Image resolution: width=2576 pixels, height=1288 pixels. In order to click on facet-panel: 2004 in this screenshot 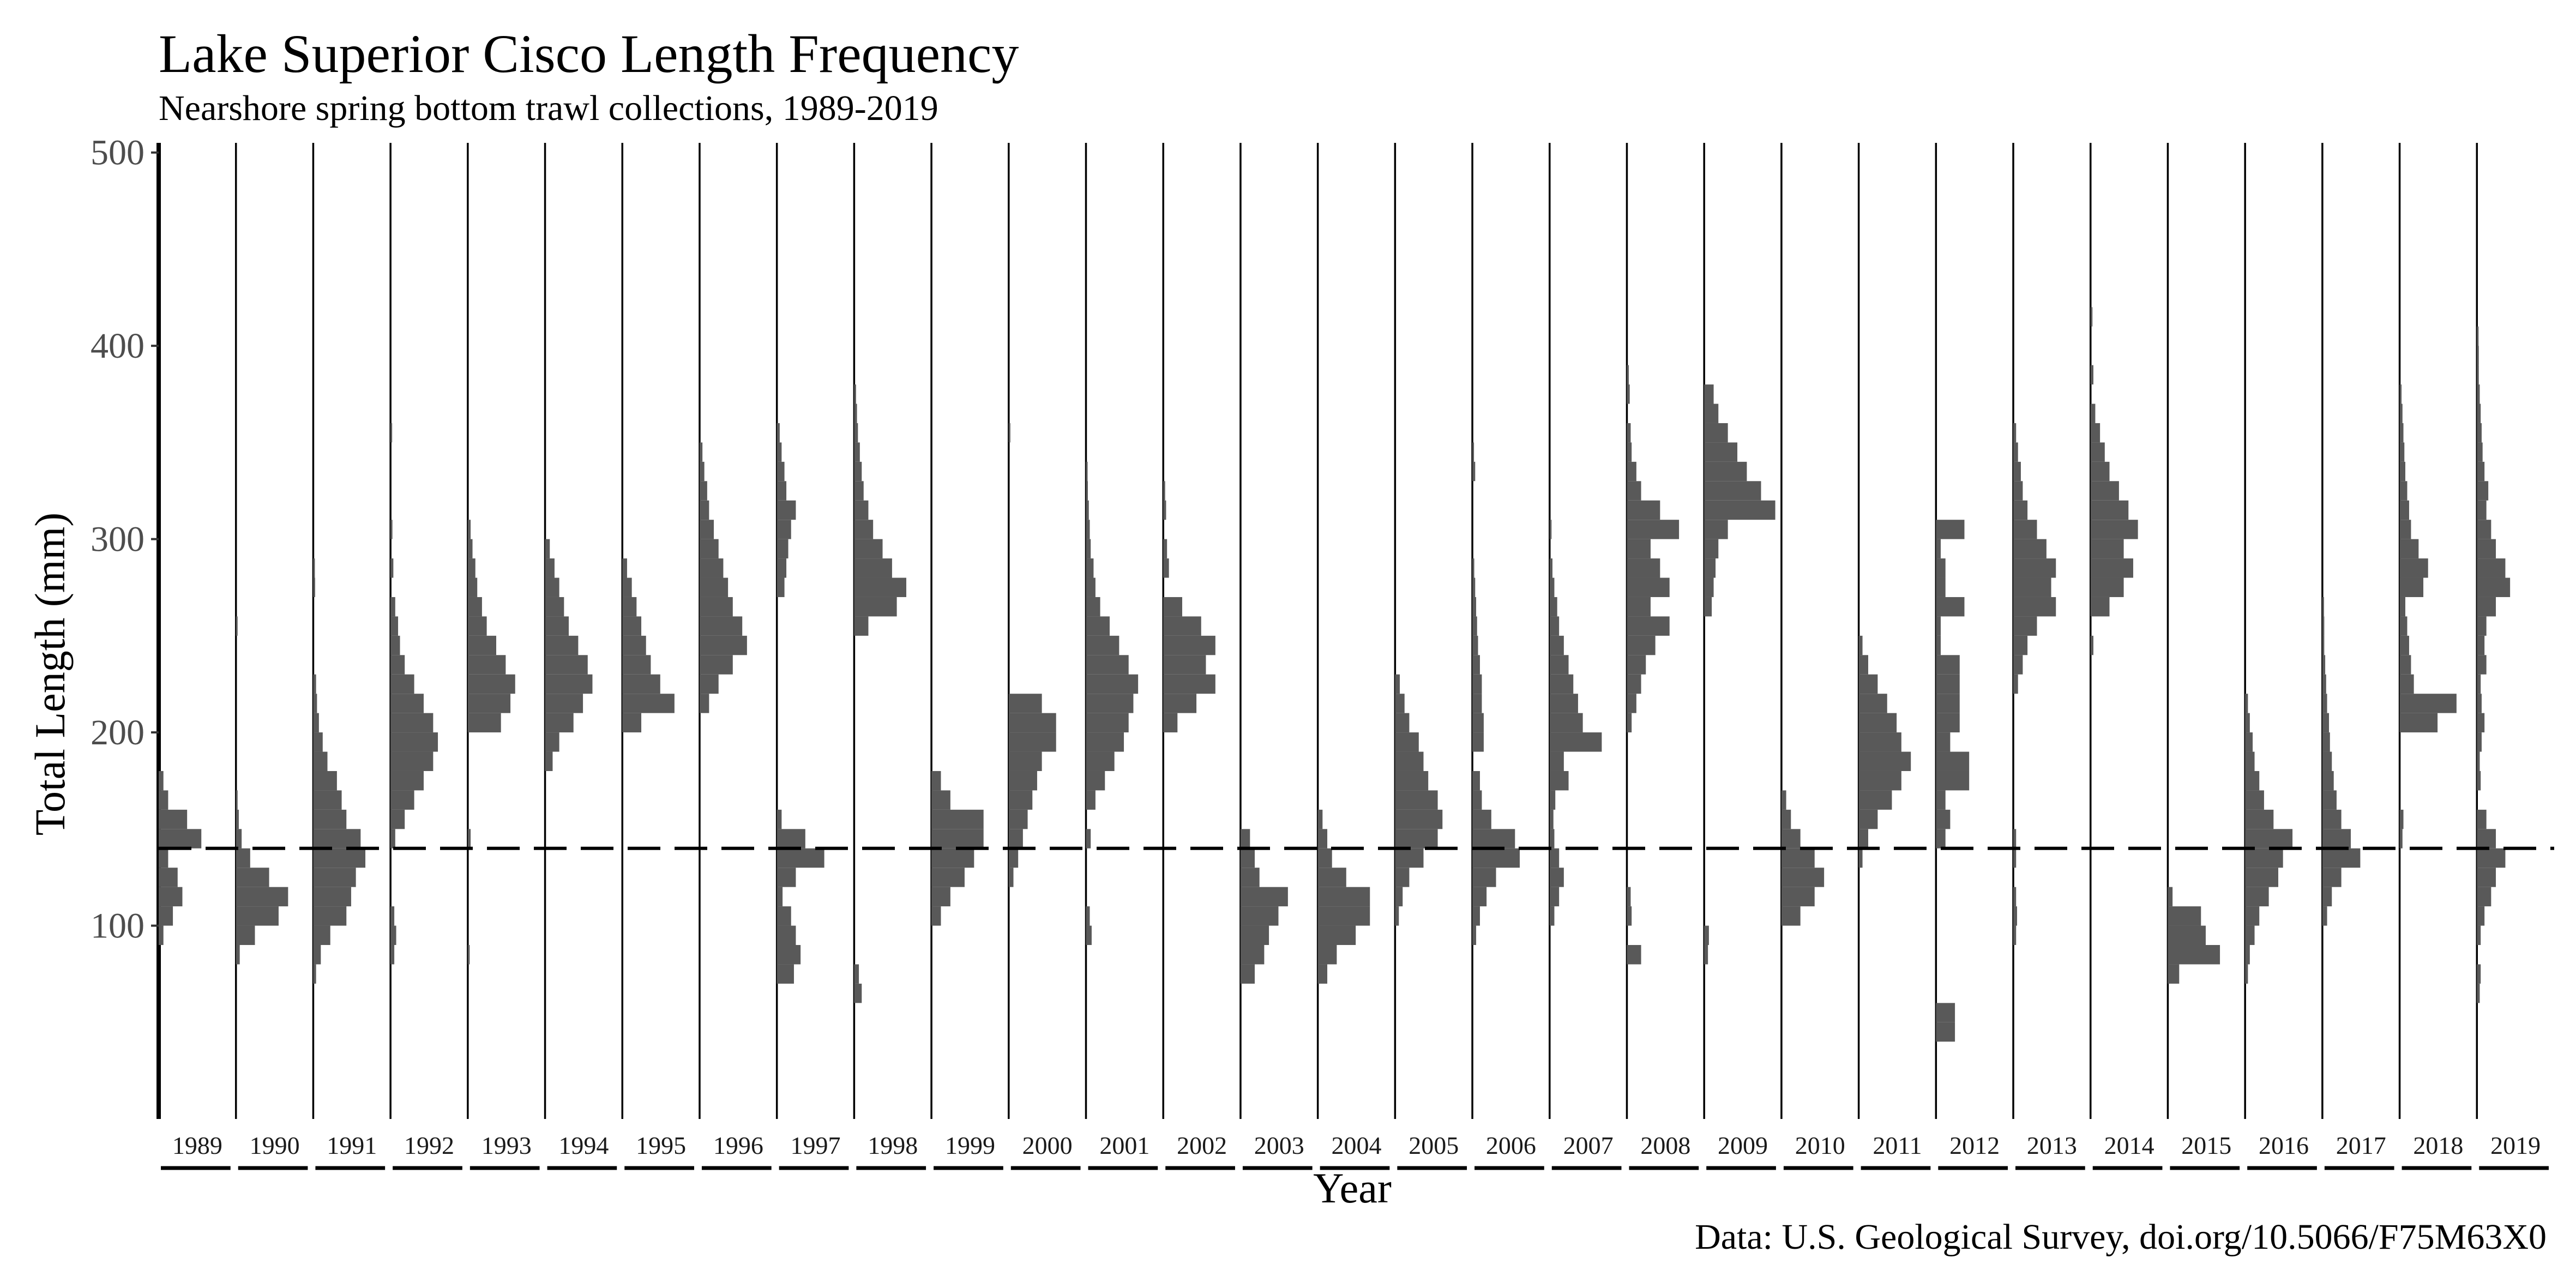, I will do `click(1353, 656)`.